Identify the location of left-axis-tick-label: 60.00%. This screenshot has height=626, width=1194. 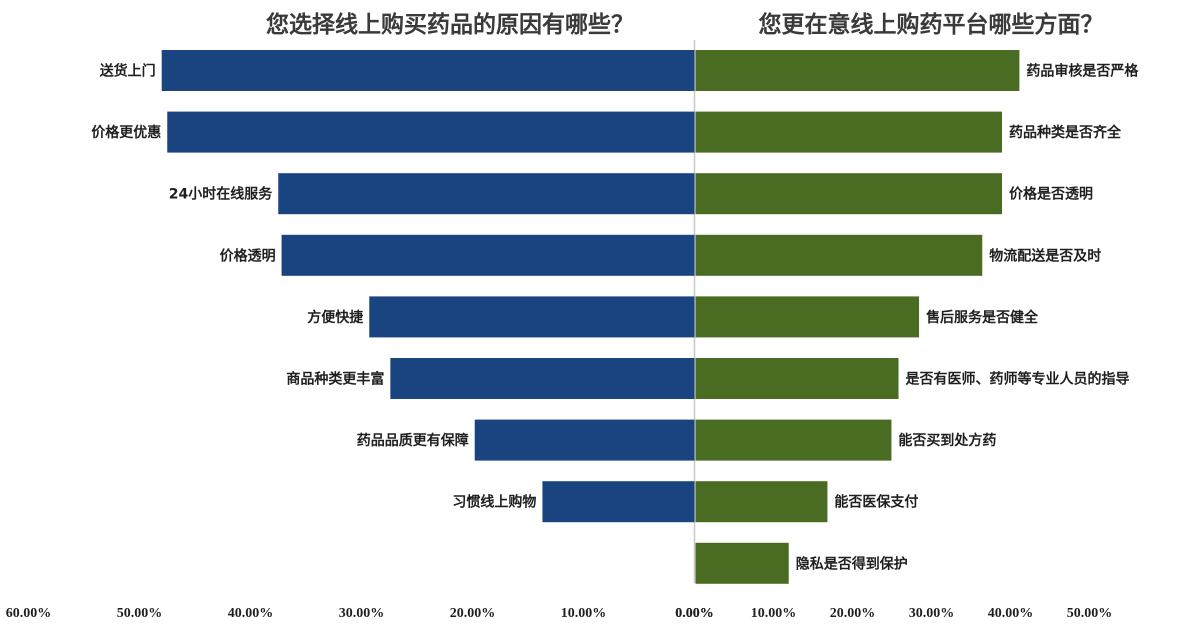
(29, 613).